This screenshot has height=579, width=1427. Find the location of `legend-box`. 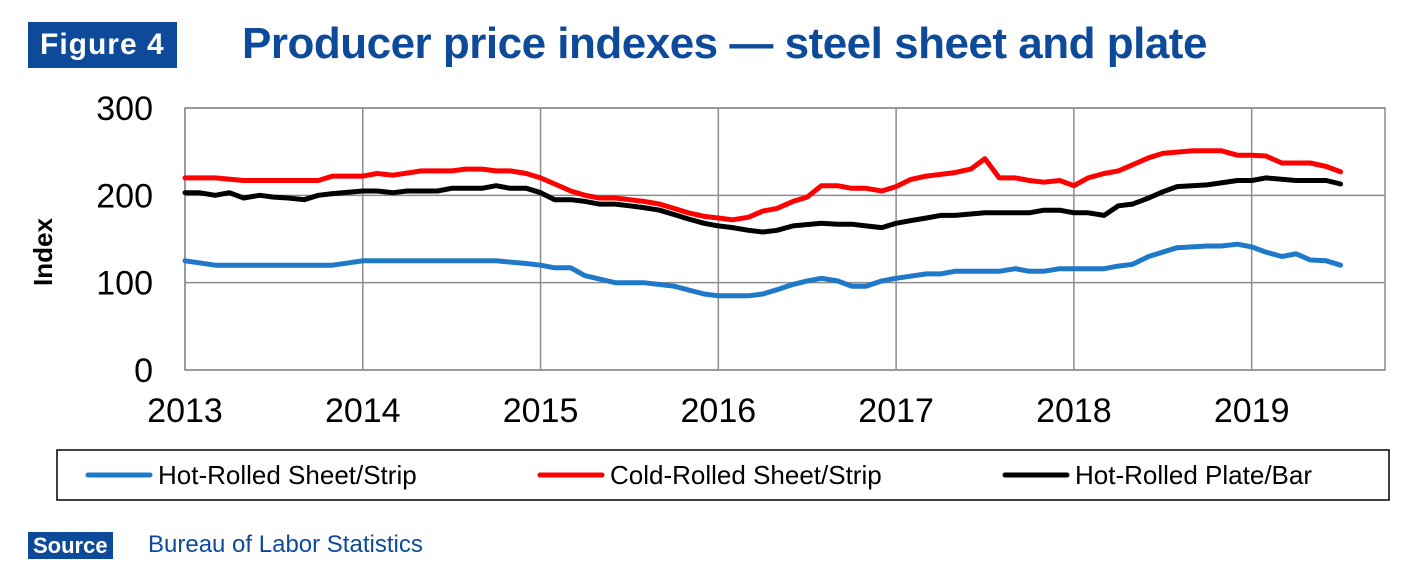

legend-box is located at coordinates (723, 475).